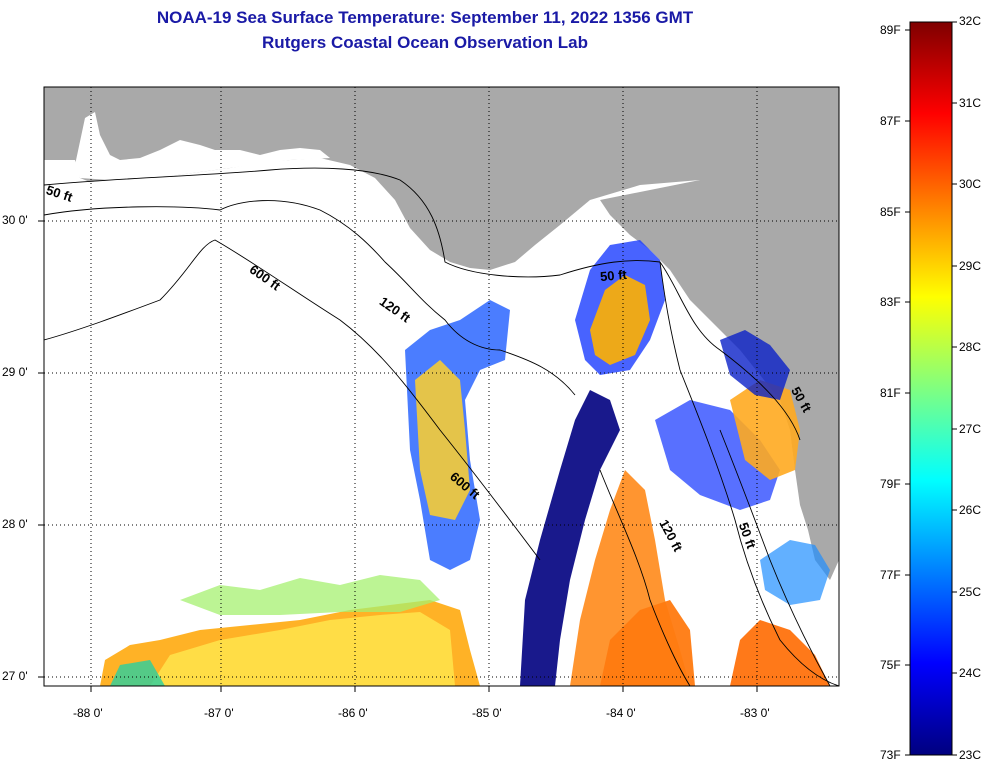  I want to click on colorbar-c-label: 28C, so click(970, 347).